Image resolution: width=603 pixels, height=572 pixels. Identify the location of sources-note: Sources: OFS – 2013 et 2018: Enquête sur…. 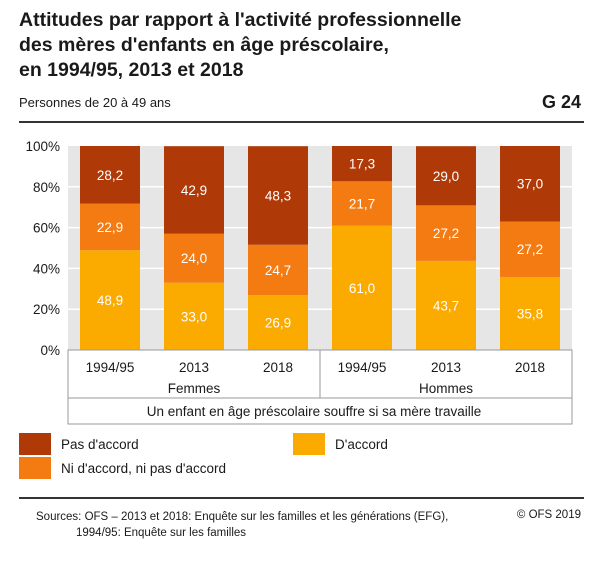
(266, 525).